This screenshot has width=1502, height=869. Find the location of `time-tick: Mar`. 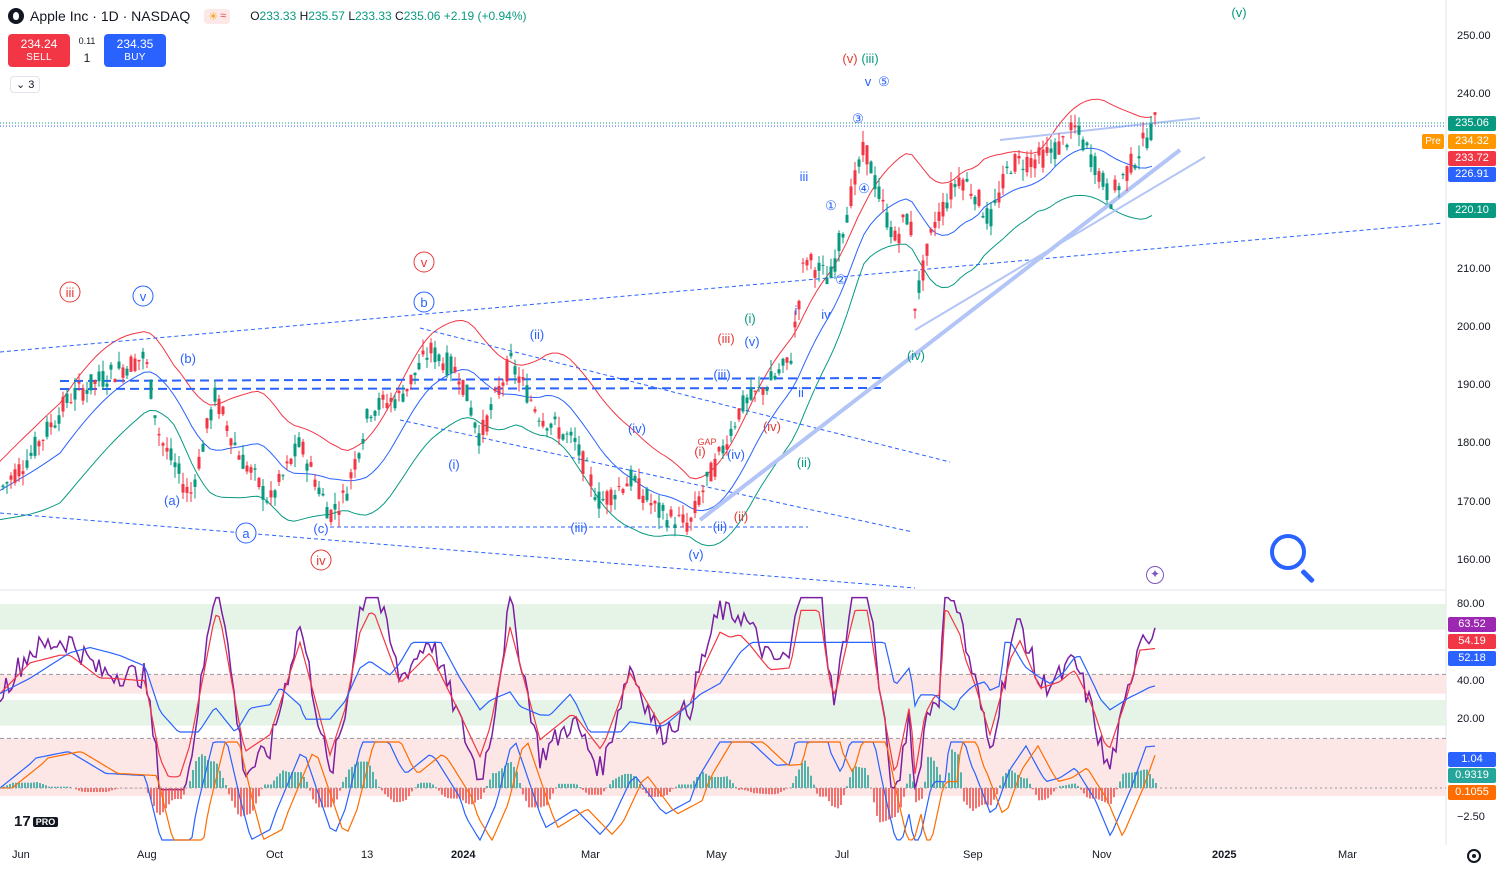

time-tick: Mar is located at coordinates (1347, 855).